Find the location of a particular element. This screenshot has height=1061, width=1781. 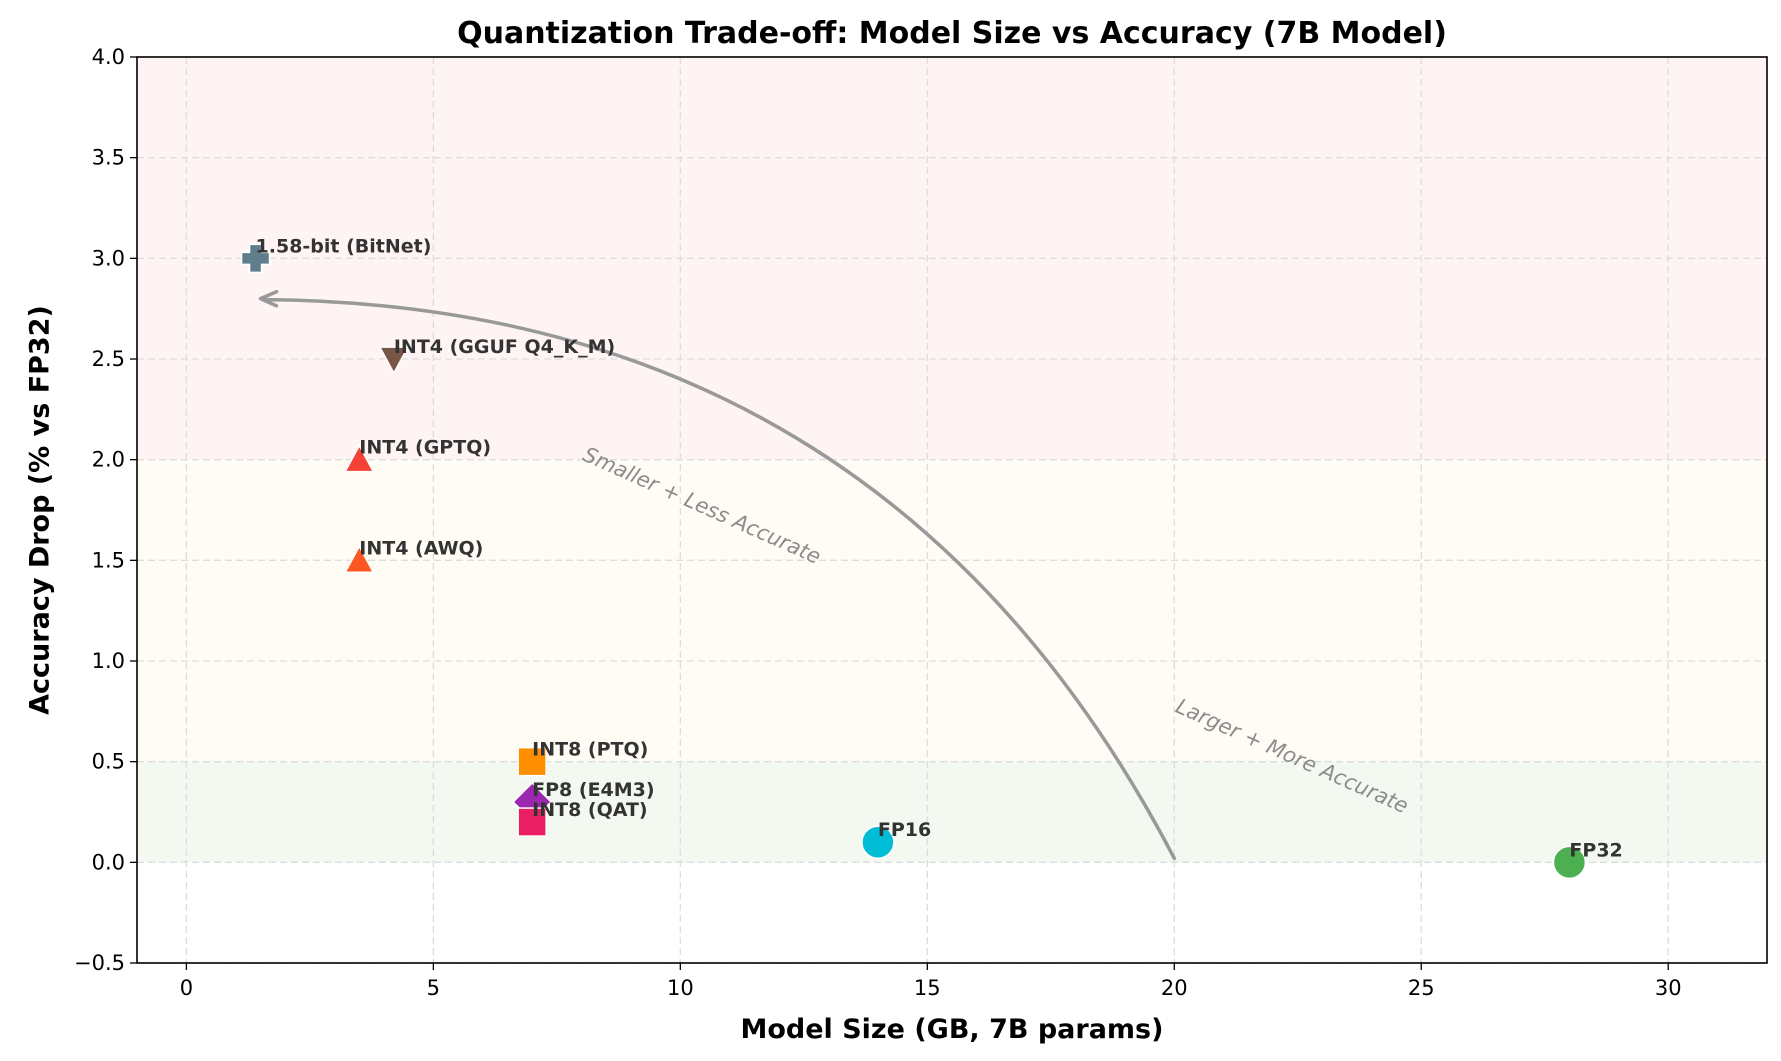

point-int4-gptq is located at coordinates (359, 458).